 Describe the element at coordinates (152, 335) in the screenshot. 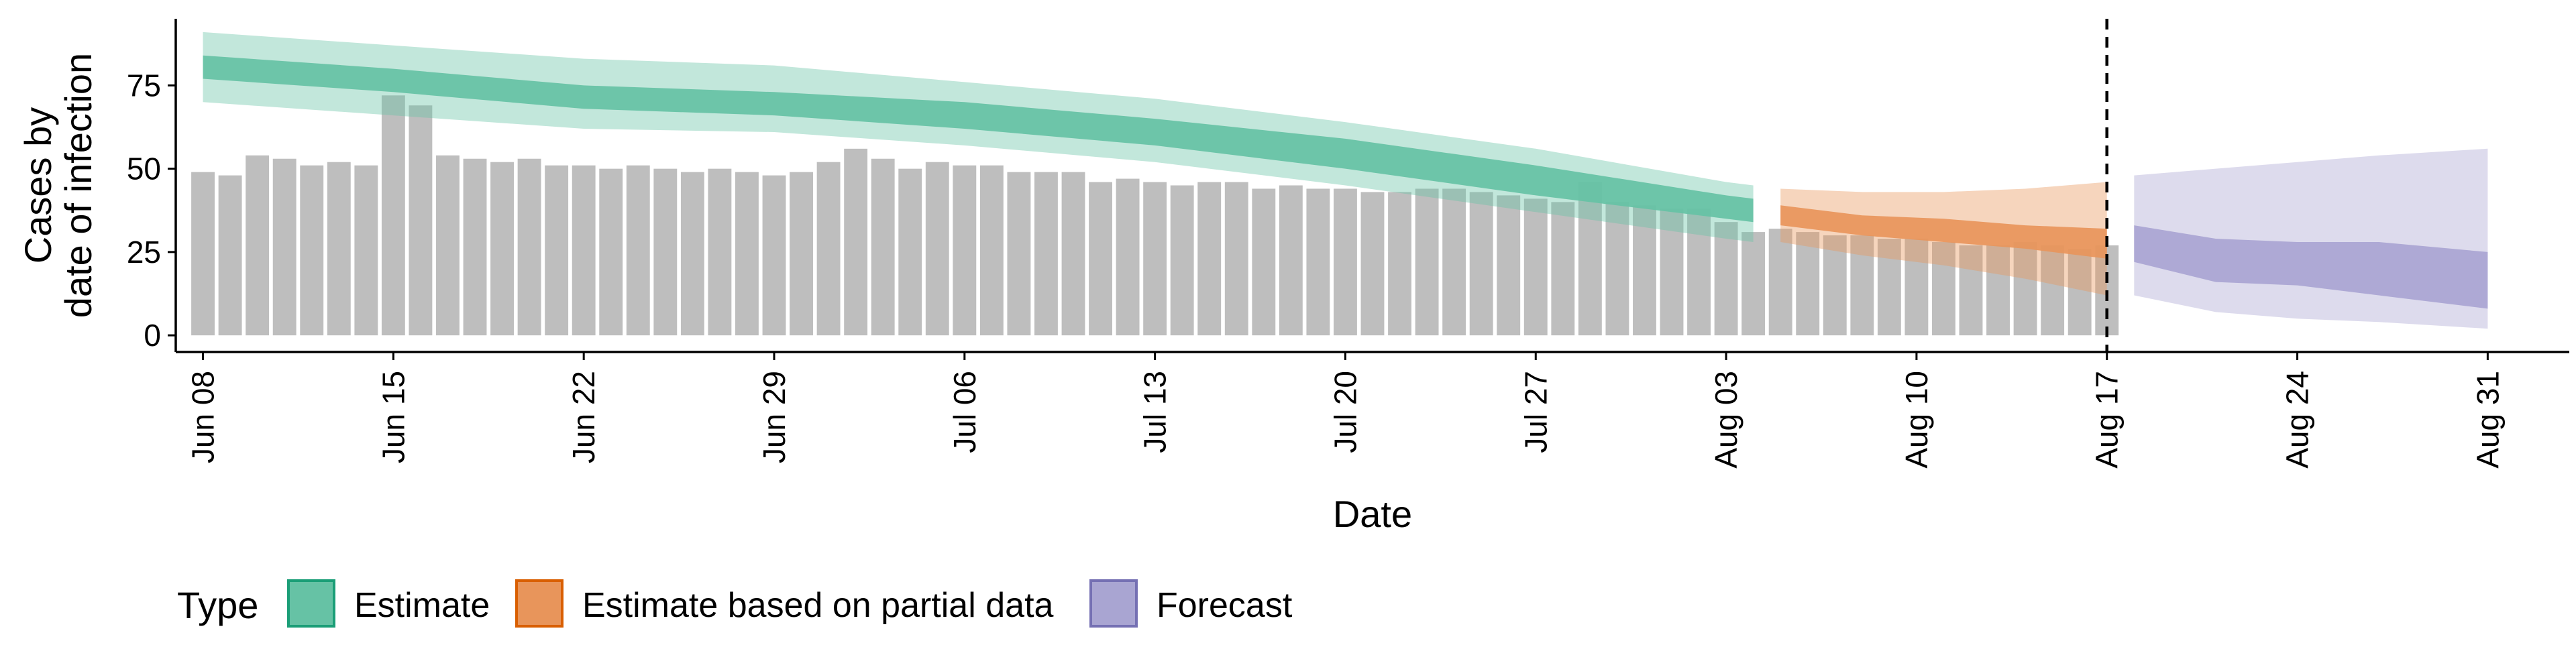

I see `y-tick-label: 0` at that location.